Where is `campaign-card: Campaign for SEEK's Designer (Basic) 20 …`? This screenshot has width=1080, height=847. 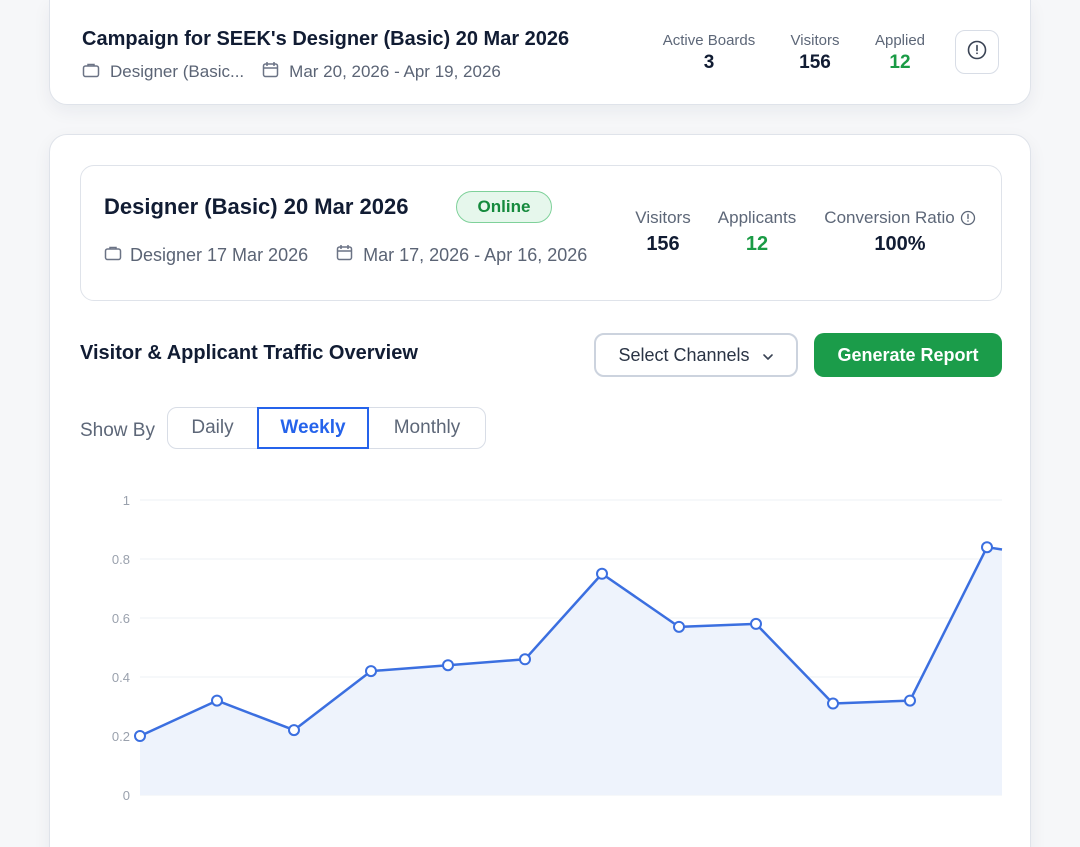
campaign-card: Campaign for SEEK's Designer (Basic) 20 … is located at coordinates (540, 52).